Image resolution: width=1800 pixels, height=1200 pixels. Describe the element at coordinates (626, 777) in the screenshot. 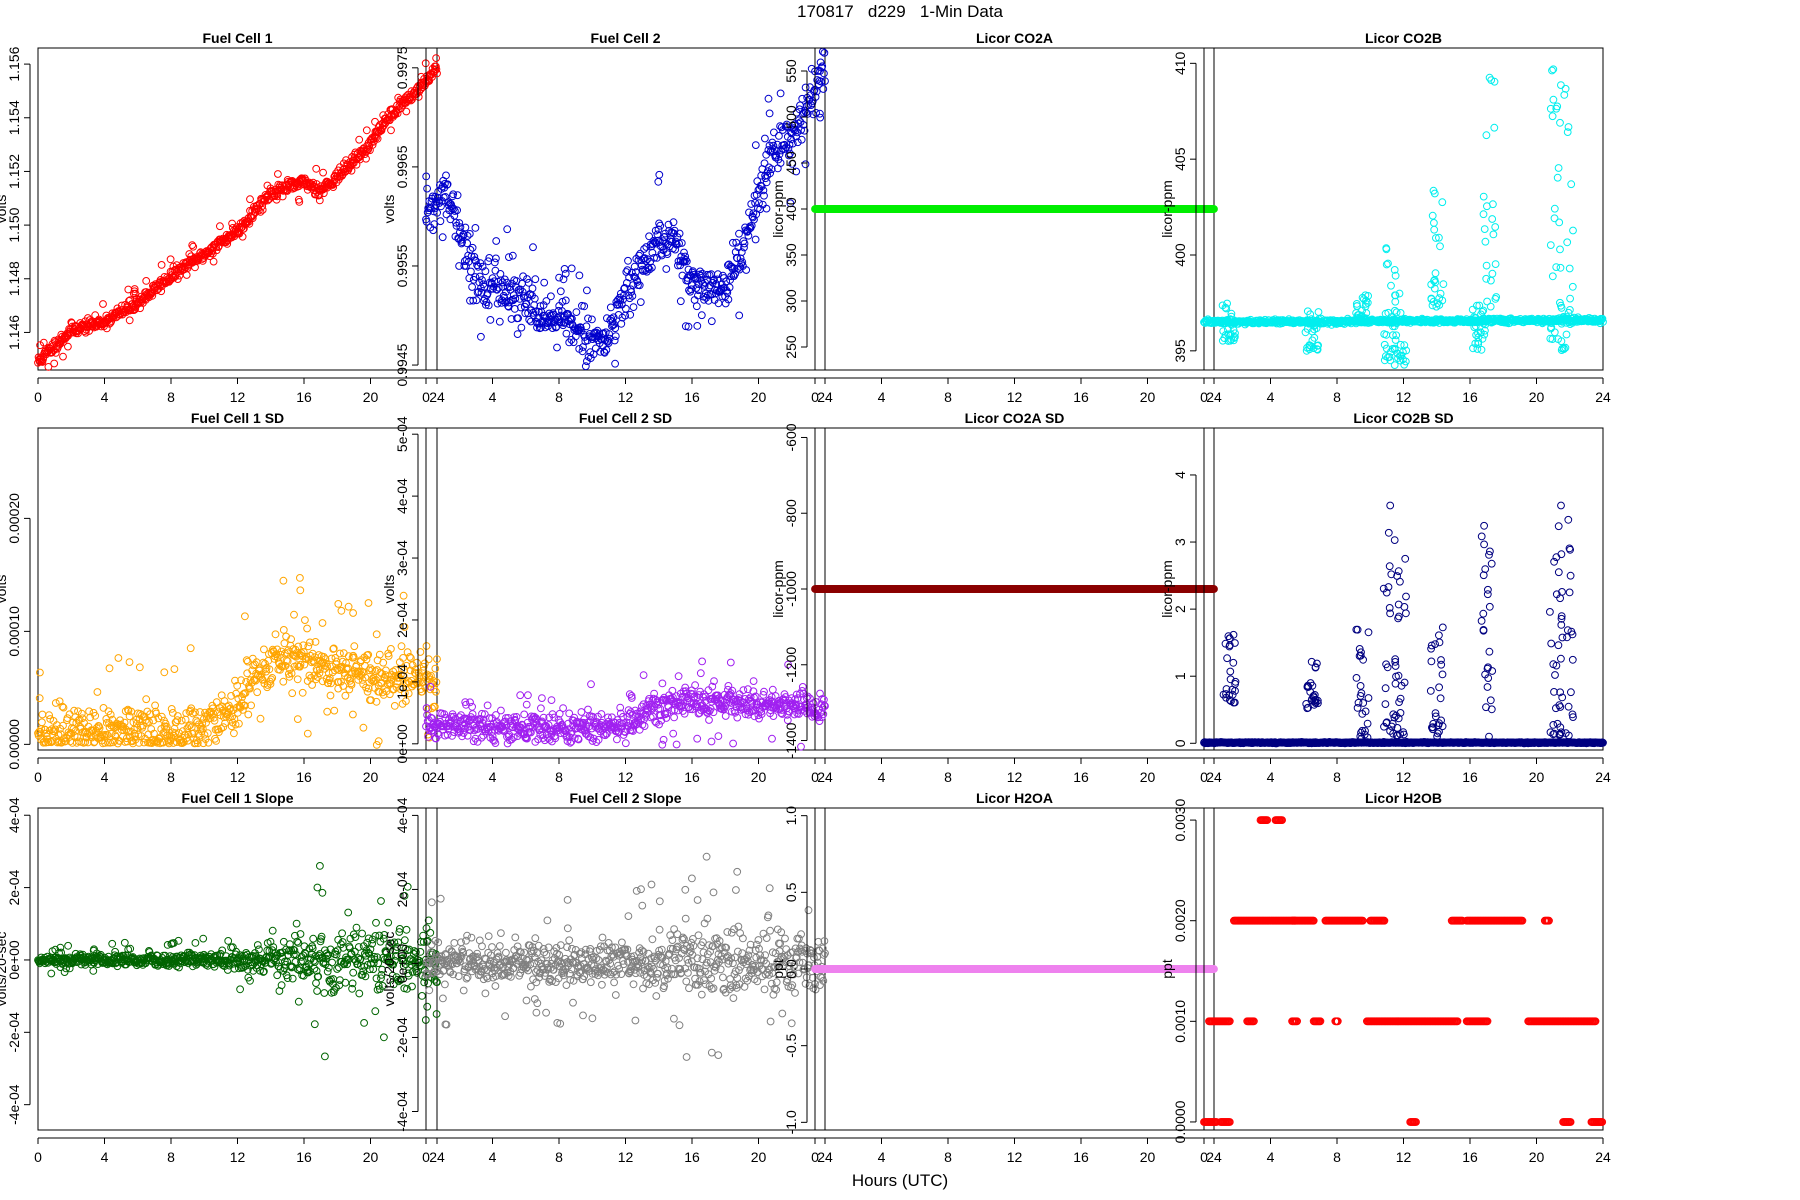

I see `x-tick-label: 12` at that location.